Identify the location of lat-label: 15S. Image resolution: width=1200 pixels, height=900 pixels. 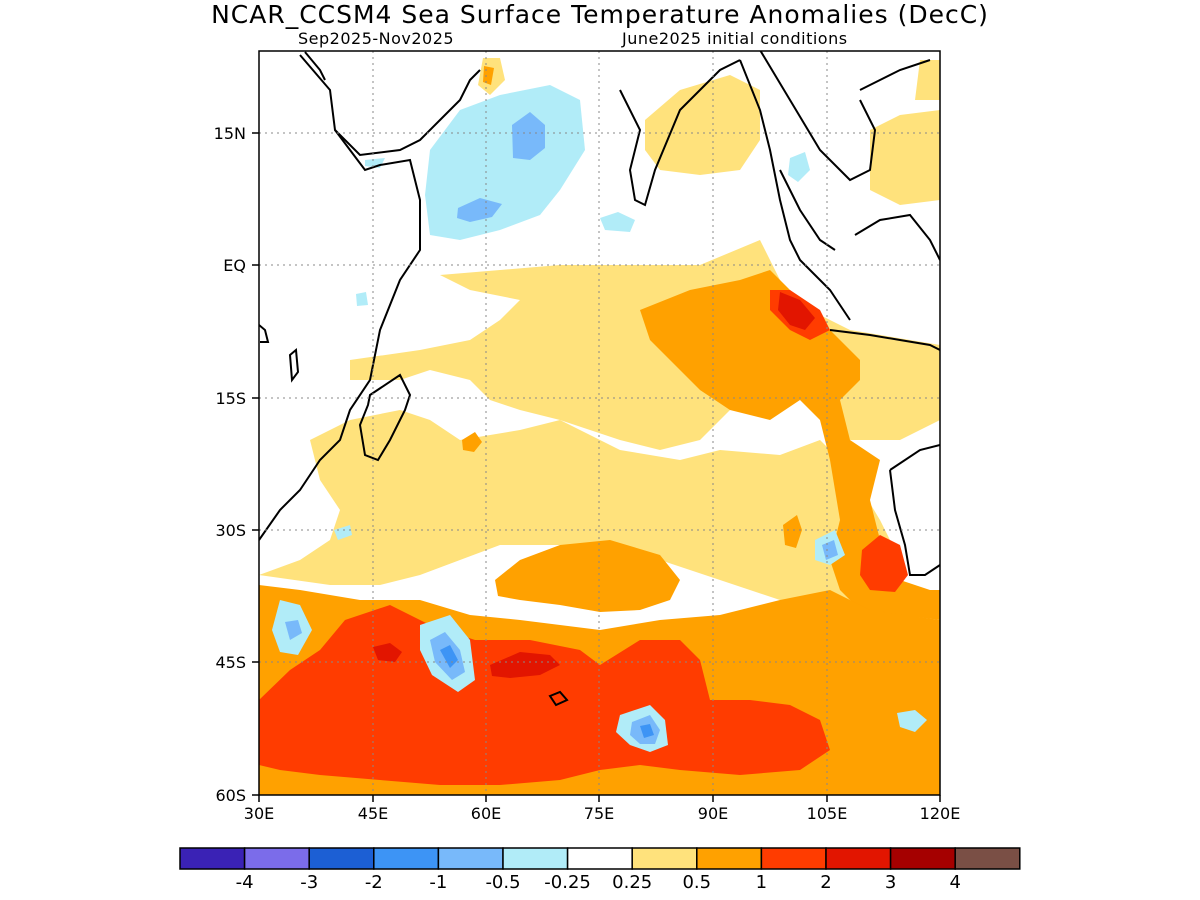
(230, 398).